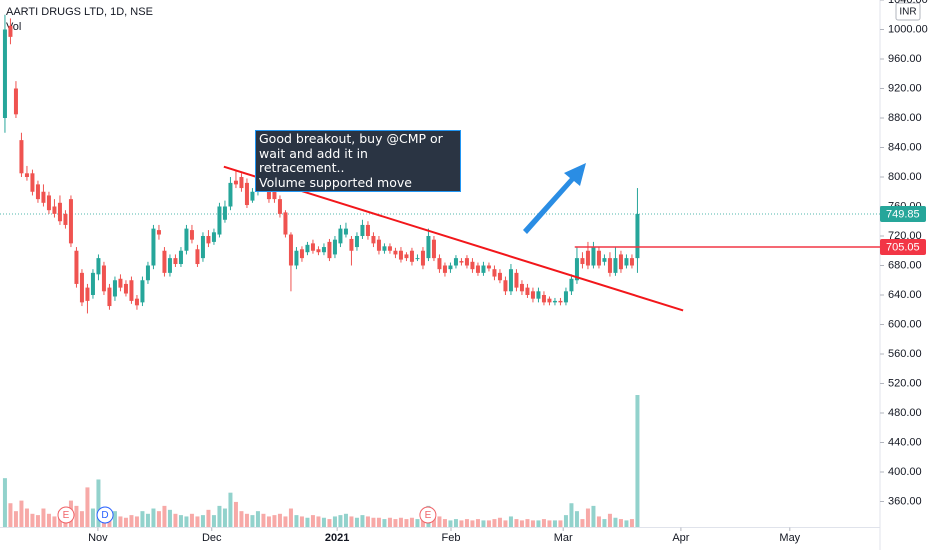 The height and width of the screenshot is (550, 932). I want to click on price-label-box, so click(903, 247).